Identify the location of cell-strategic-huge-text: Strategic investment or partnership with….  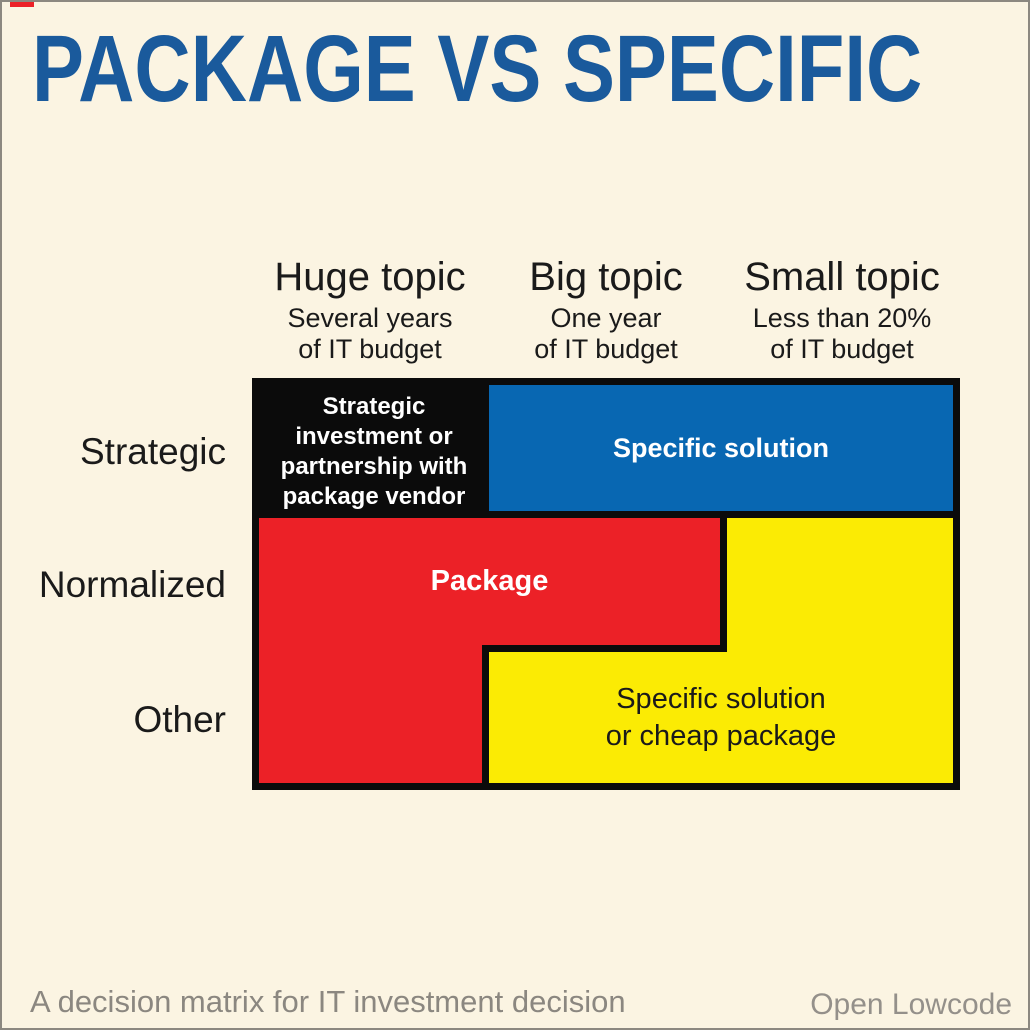
(374, 452).